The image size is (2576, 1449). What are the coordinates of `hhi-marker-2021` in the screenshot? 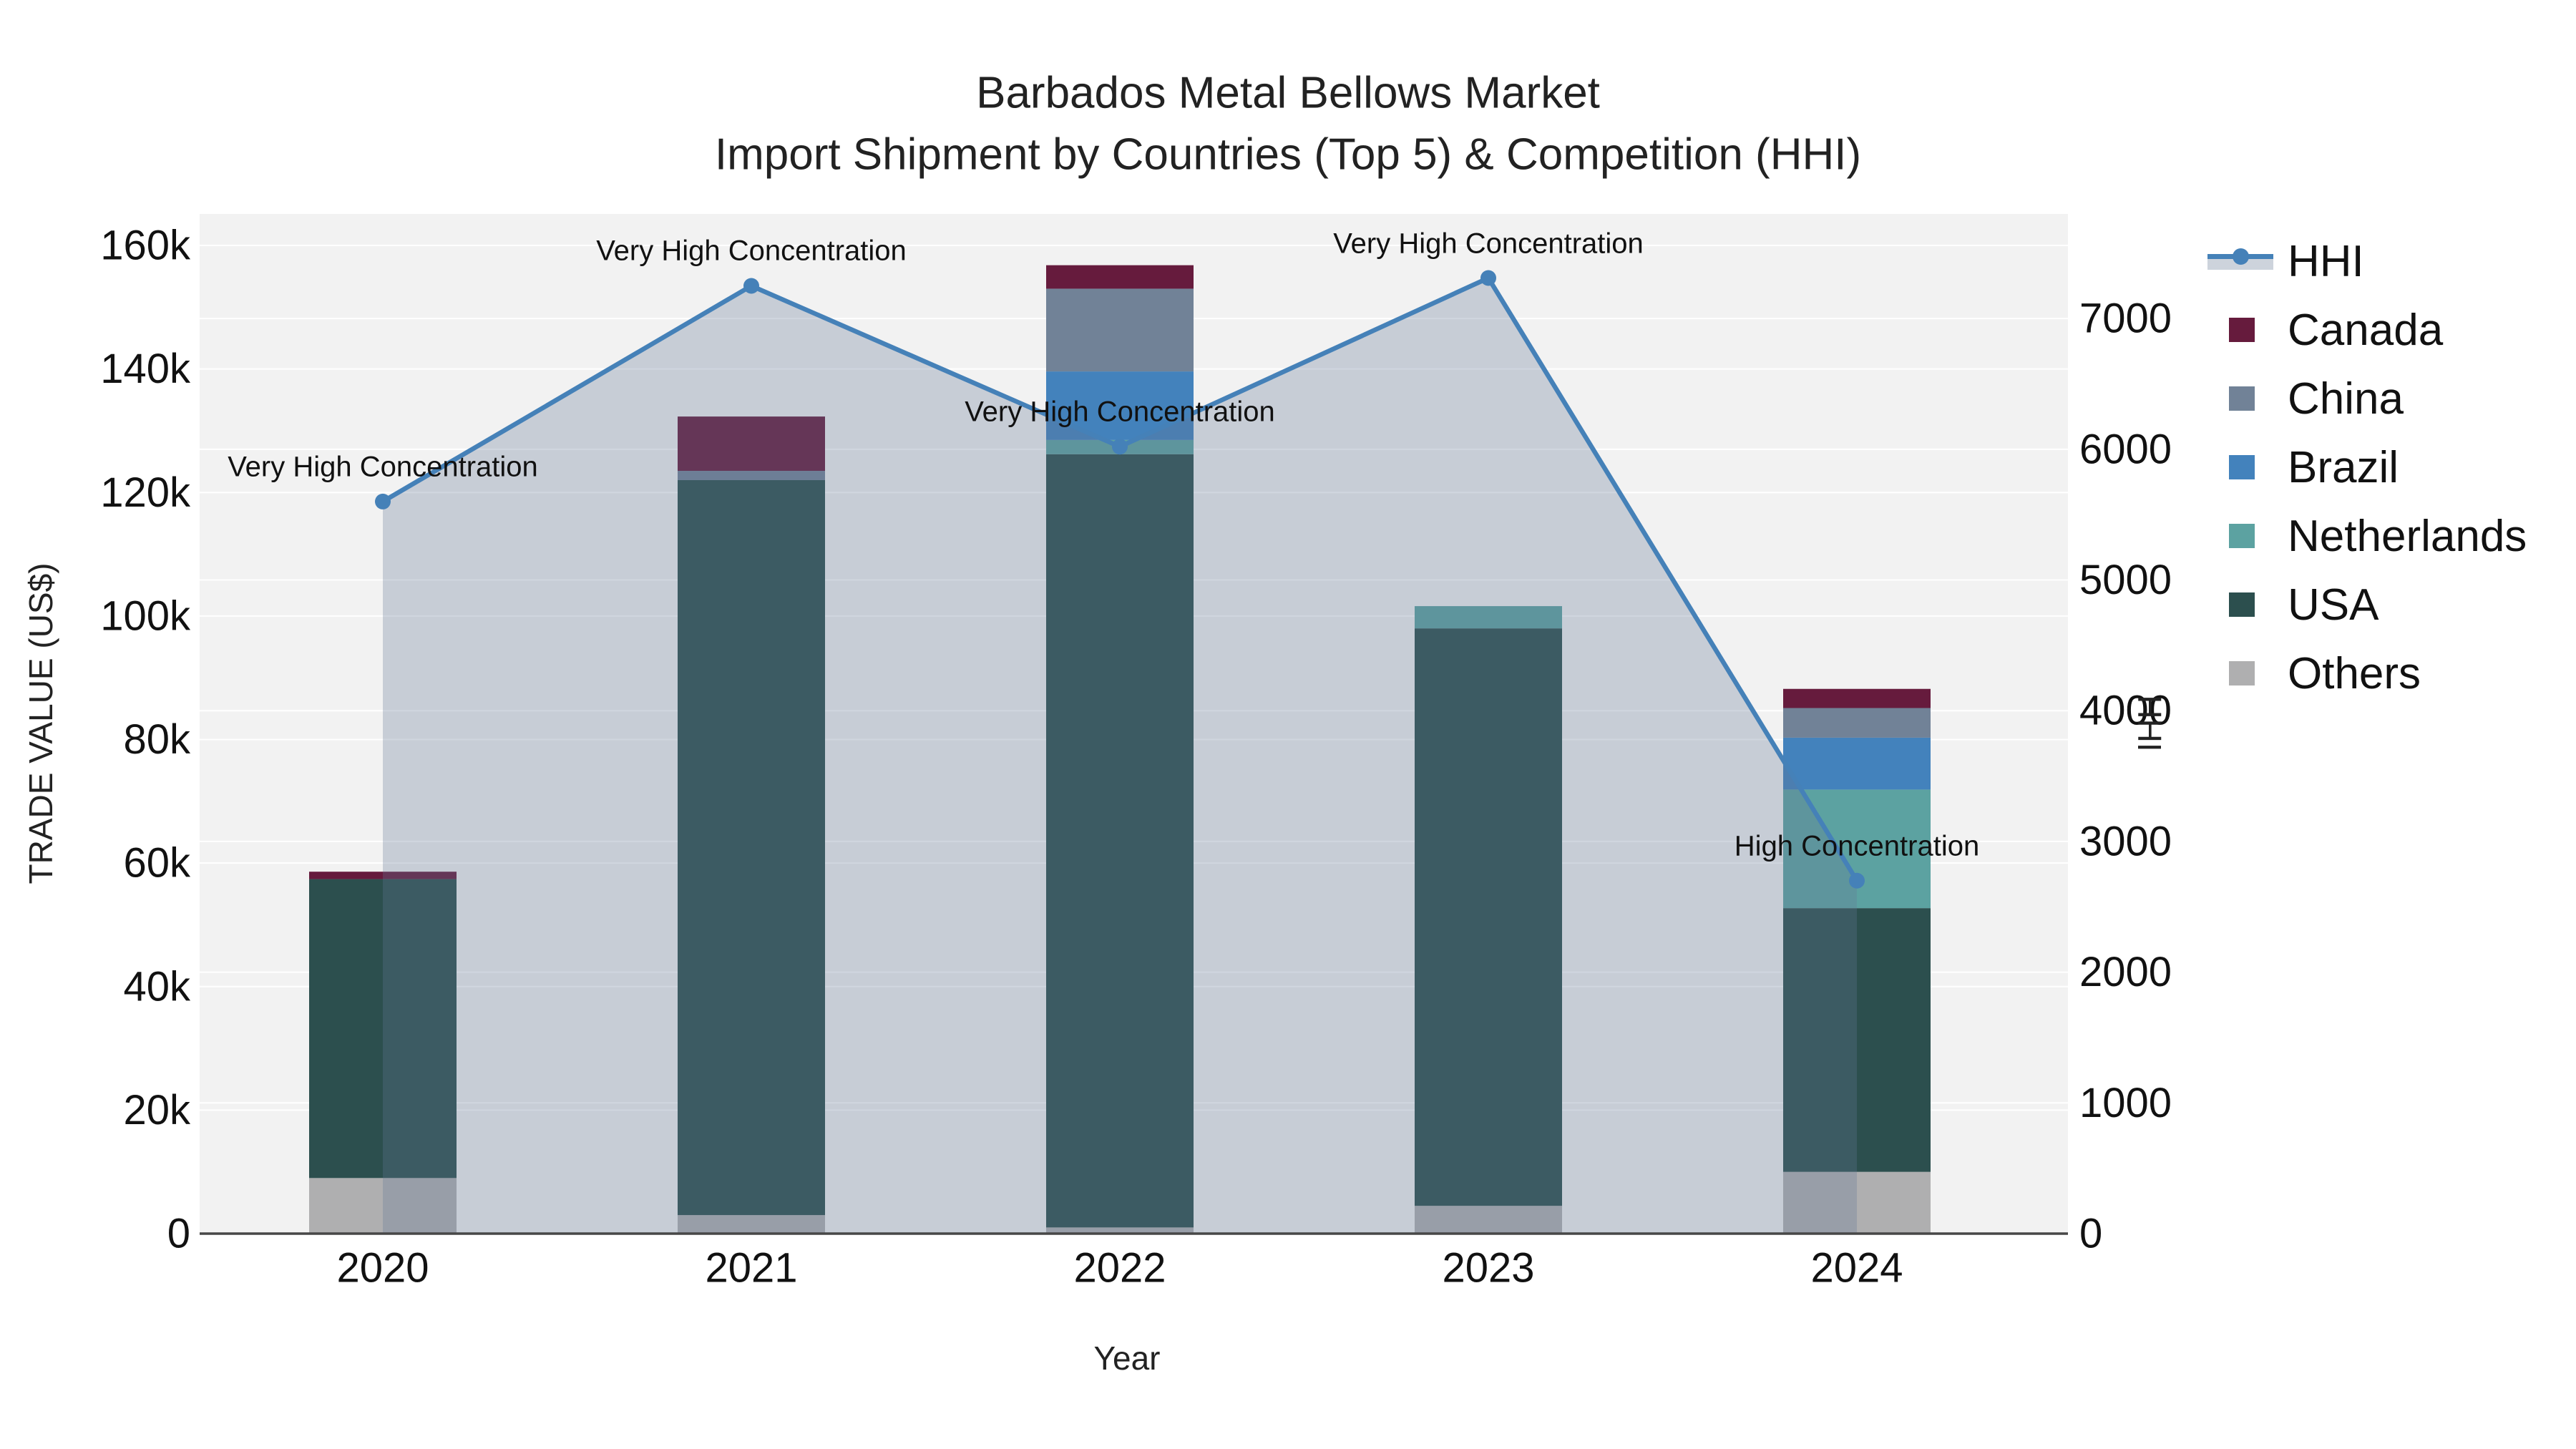 It's located at (751, 286).